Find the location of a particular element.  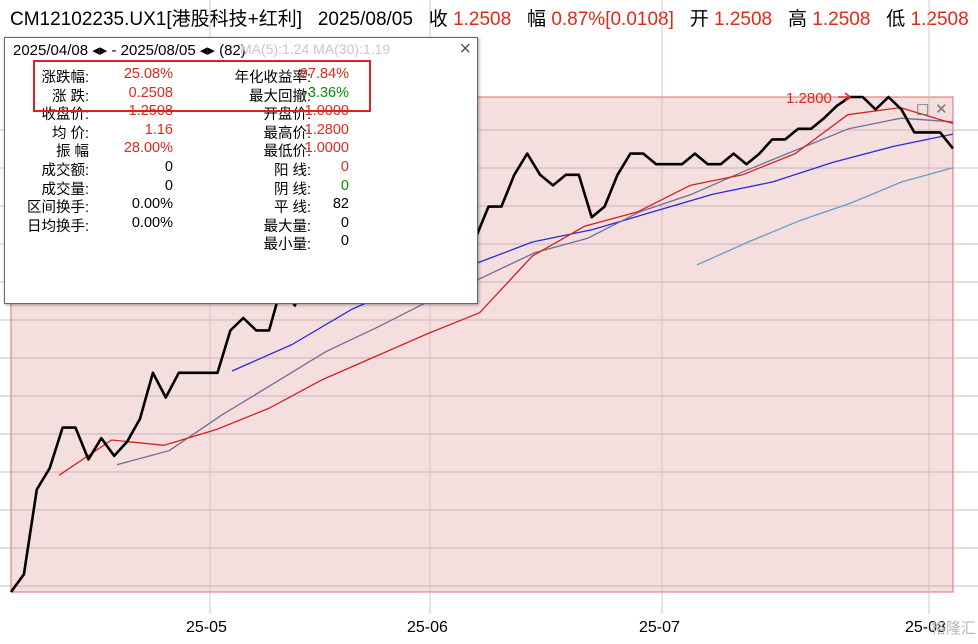

left-value: 1.16 is located at coordinates (158, 129).